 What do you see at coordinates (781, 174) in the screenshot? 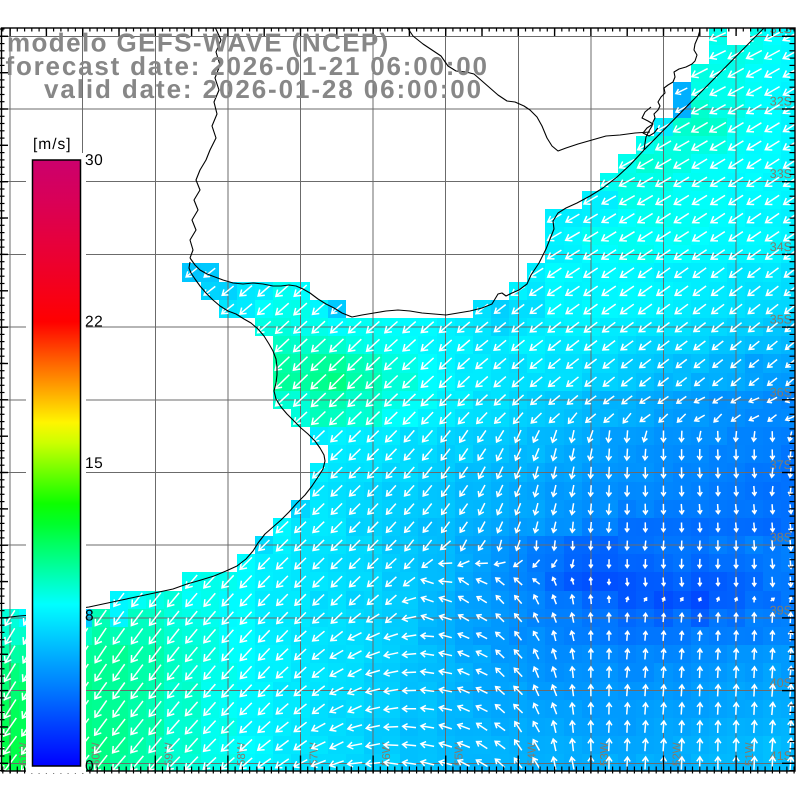
I see `svg-text: 33S` at bounding box center [781, 174].